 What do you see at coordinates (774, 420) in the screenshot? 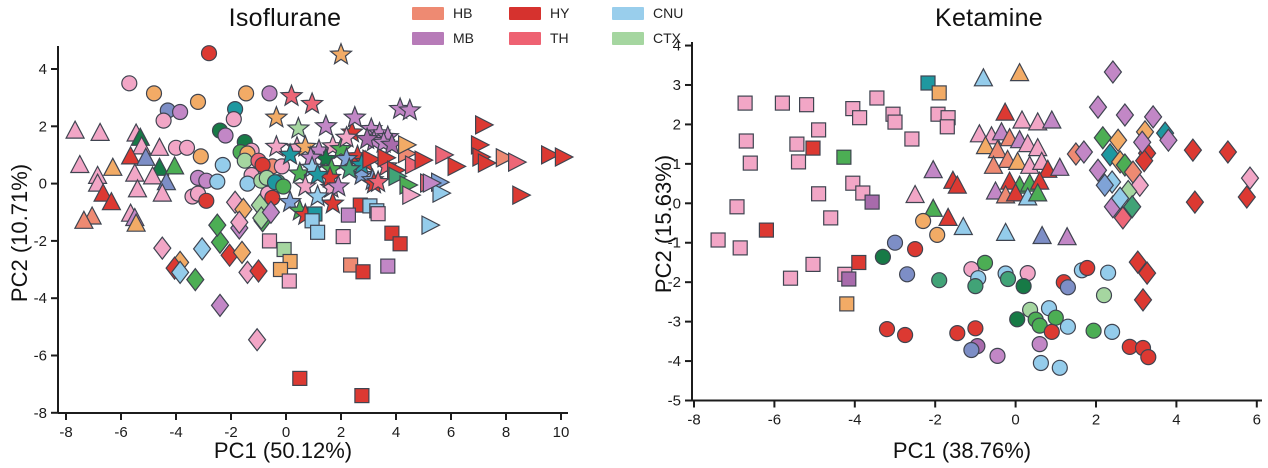
I see `x-tick-label: -6` at bounding box center [774, 420].